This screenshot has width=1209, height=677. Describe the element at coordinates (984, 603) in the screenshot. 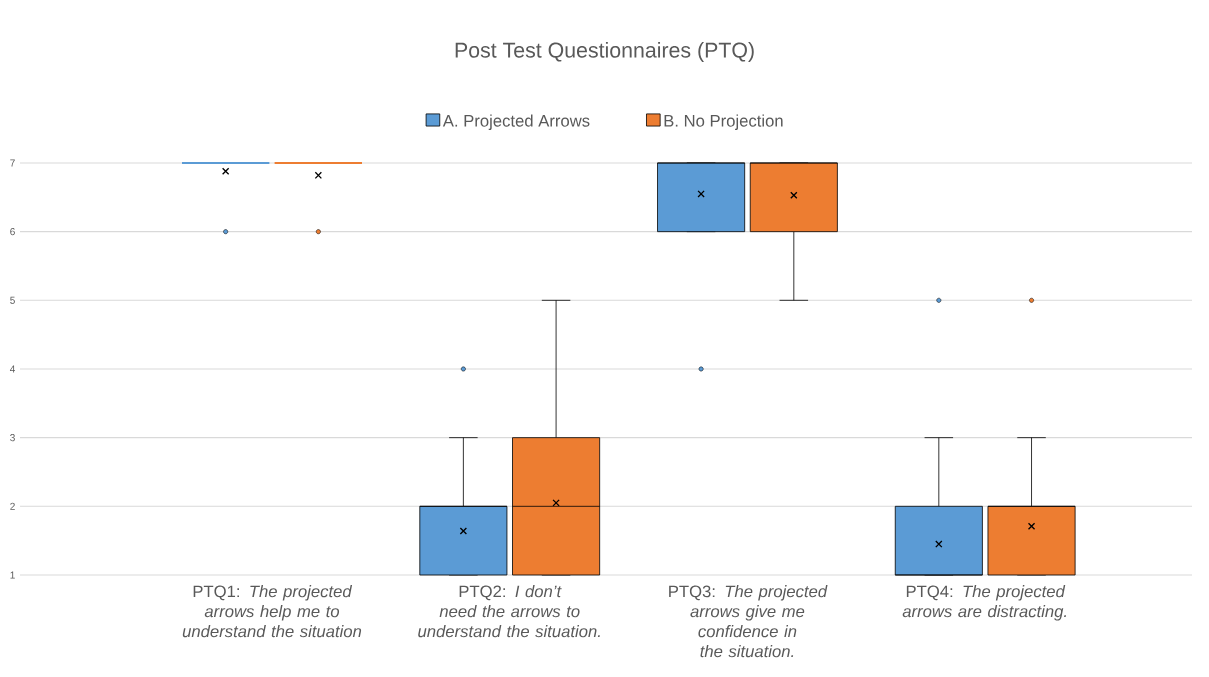

I see `x-tick-label: PTQ4: The projected arrows are distracting.` at that location.